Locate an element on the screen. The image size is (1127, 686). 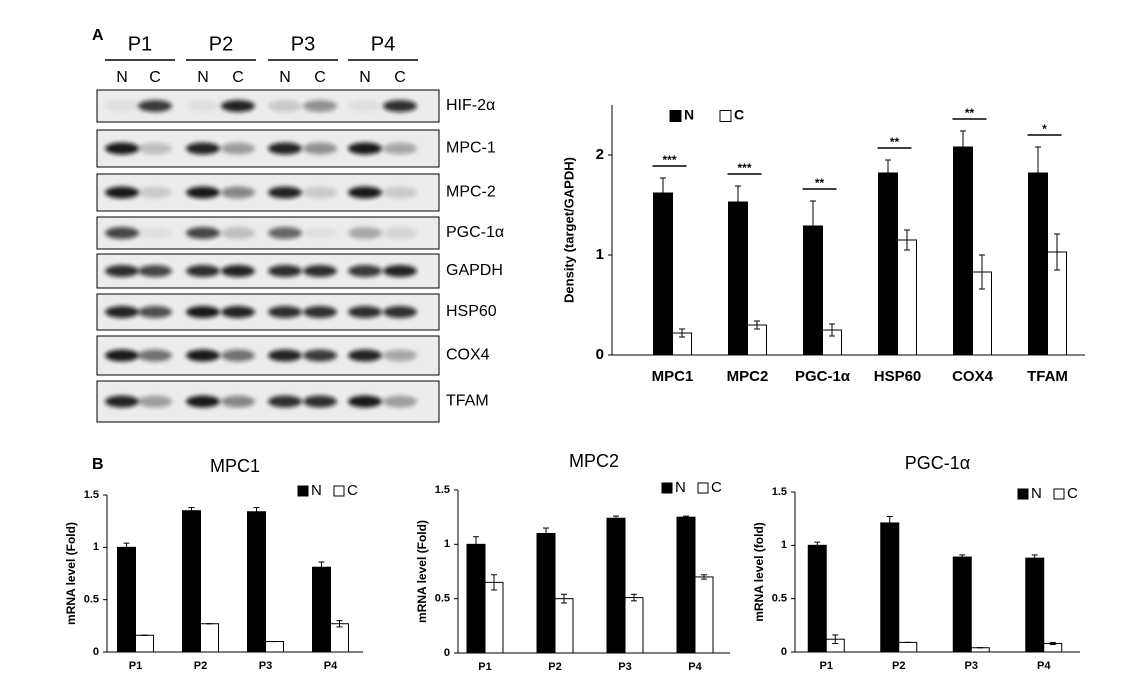
group-label: P4 is located at coordinates (383, 44).